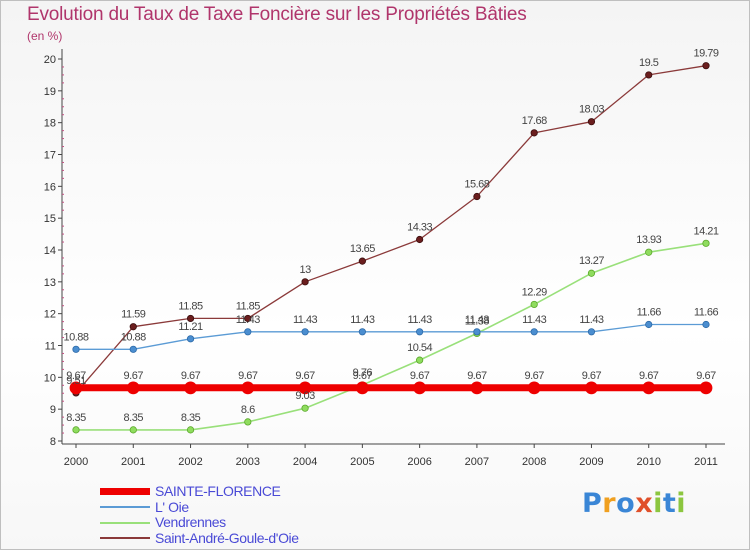 The width and height of the screenshot is (750, 550). Describe the element at coordinates (534, 121) in the screenshot. I see `data-label-series-3: 17.68` at that location.